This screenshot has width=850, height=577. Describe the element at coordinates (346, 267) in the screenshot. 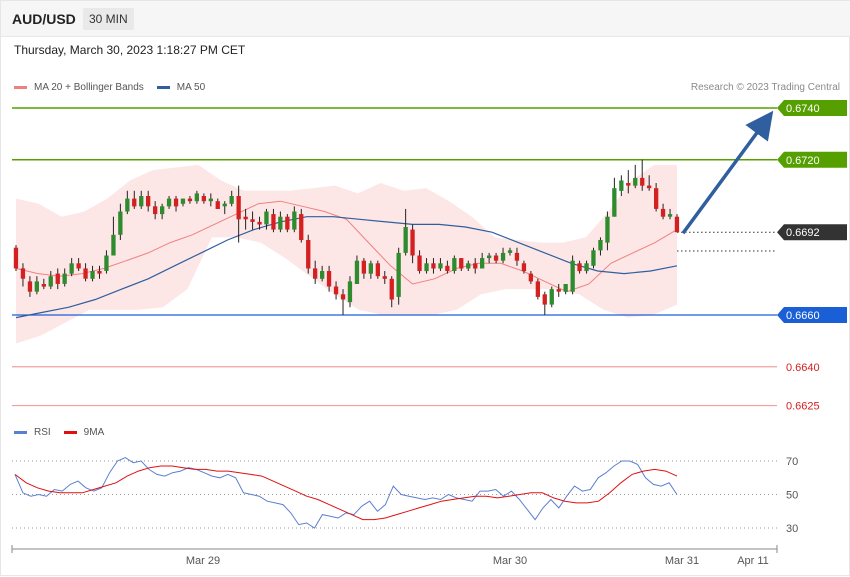

I see `ma50-line` at that location.